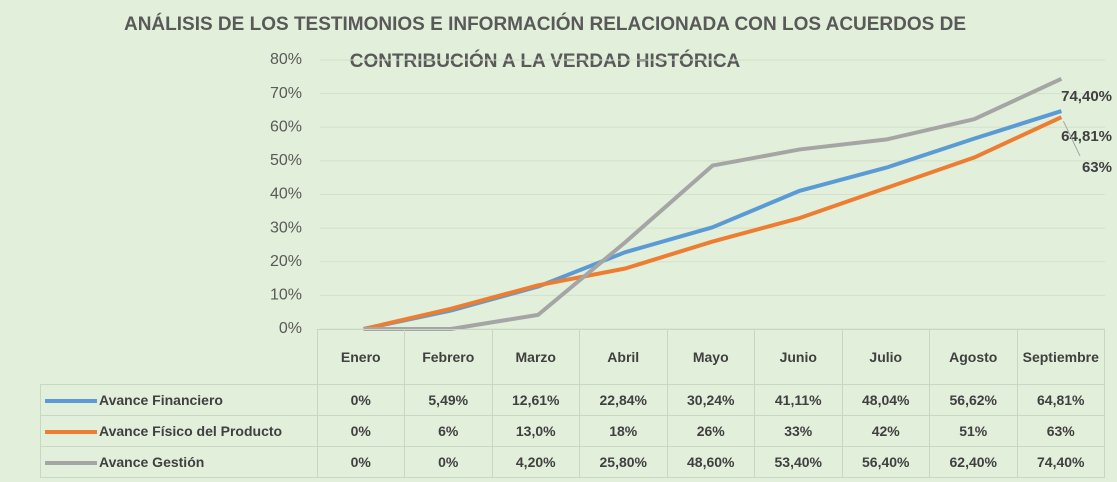 The image size is (1117, 482). I want to click on data-label: 64,81%, so click(1086, 136).